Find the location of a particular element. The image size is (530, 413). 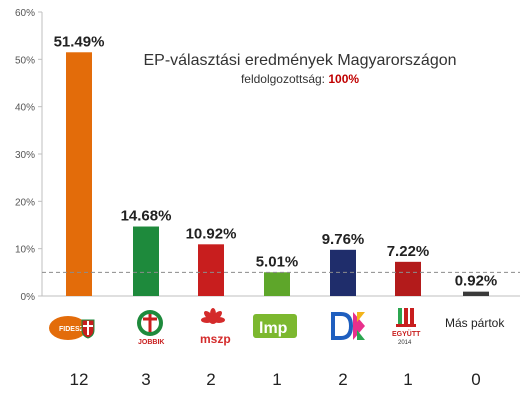

seat-count: 3 is located at coordinates (146, 379).